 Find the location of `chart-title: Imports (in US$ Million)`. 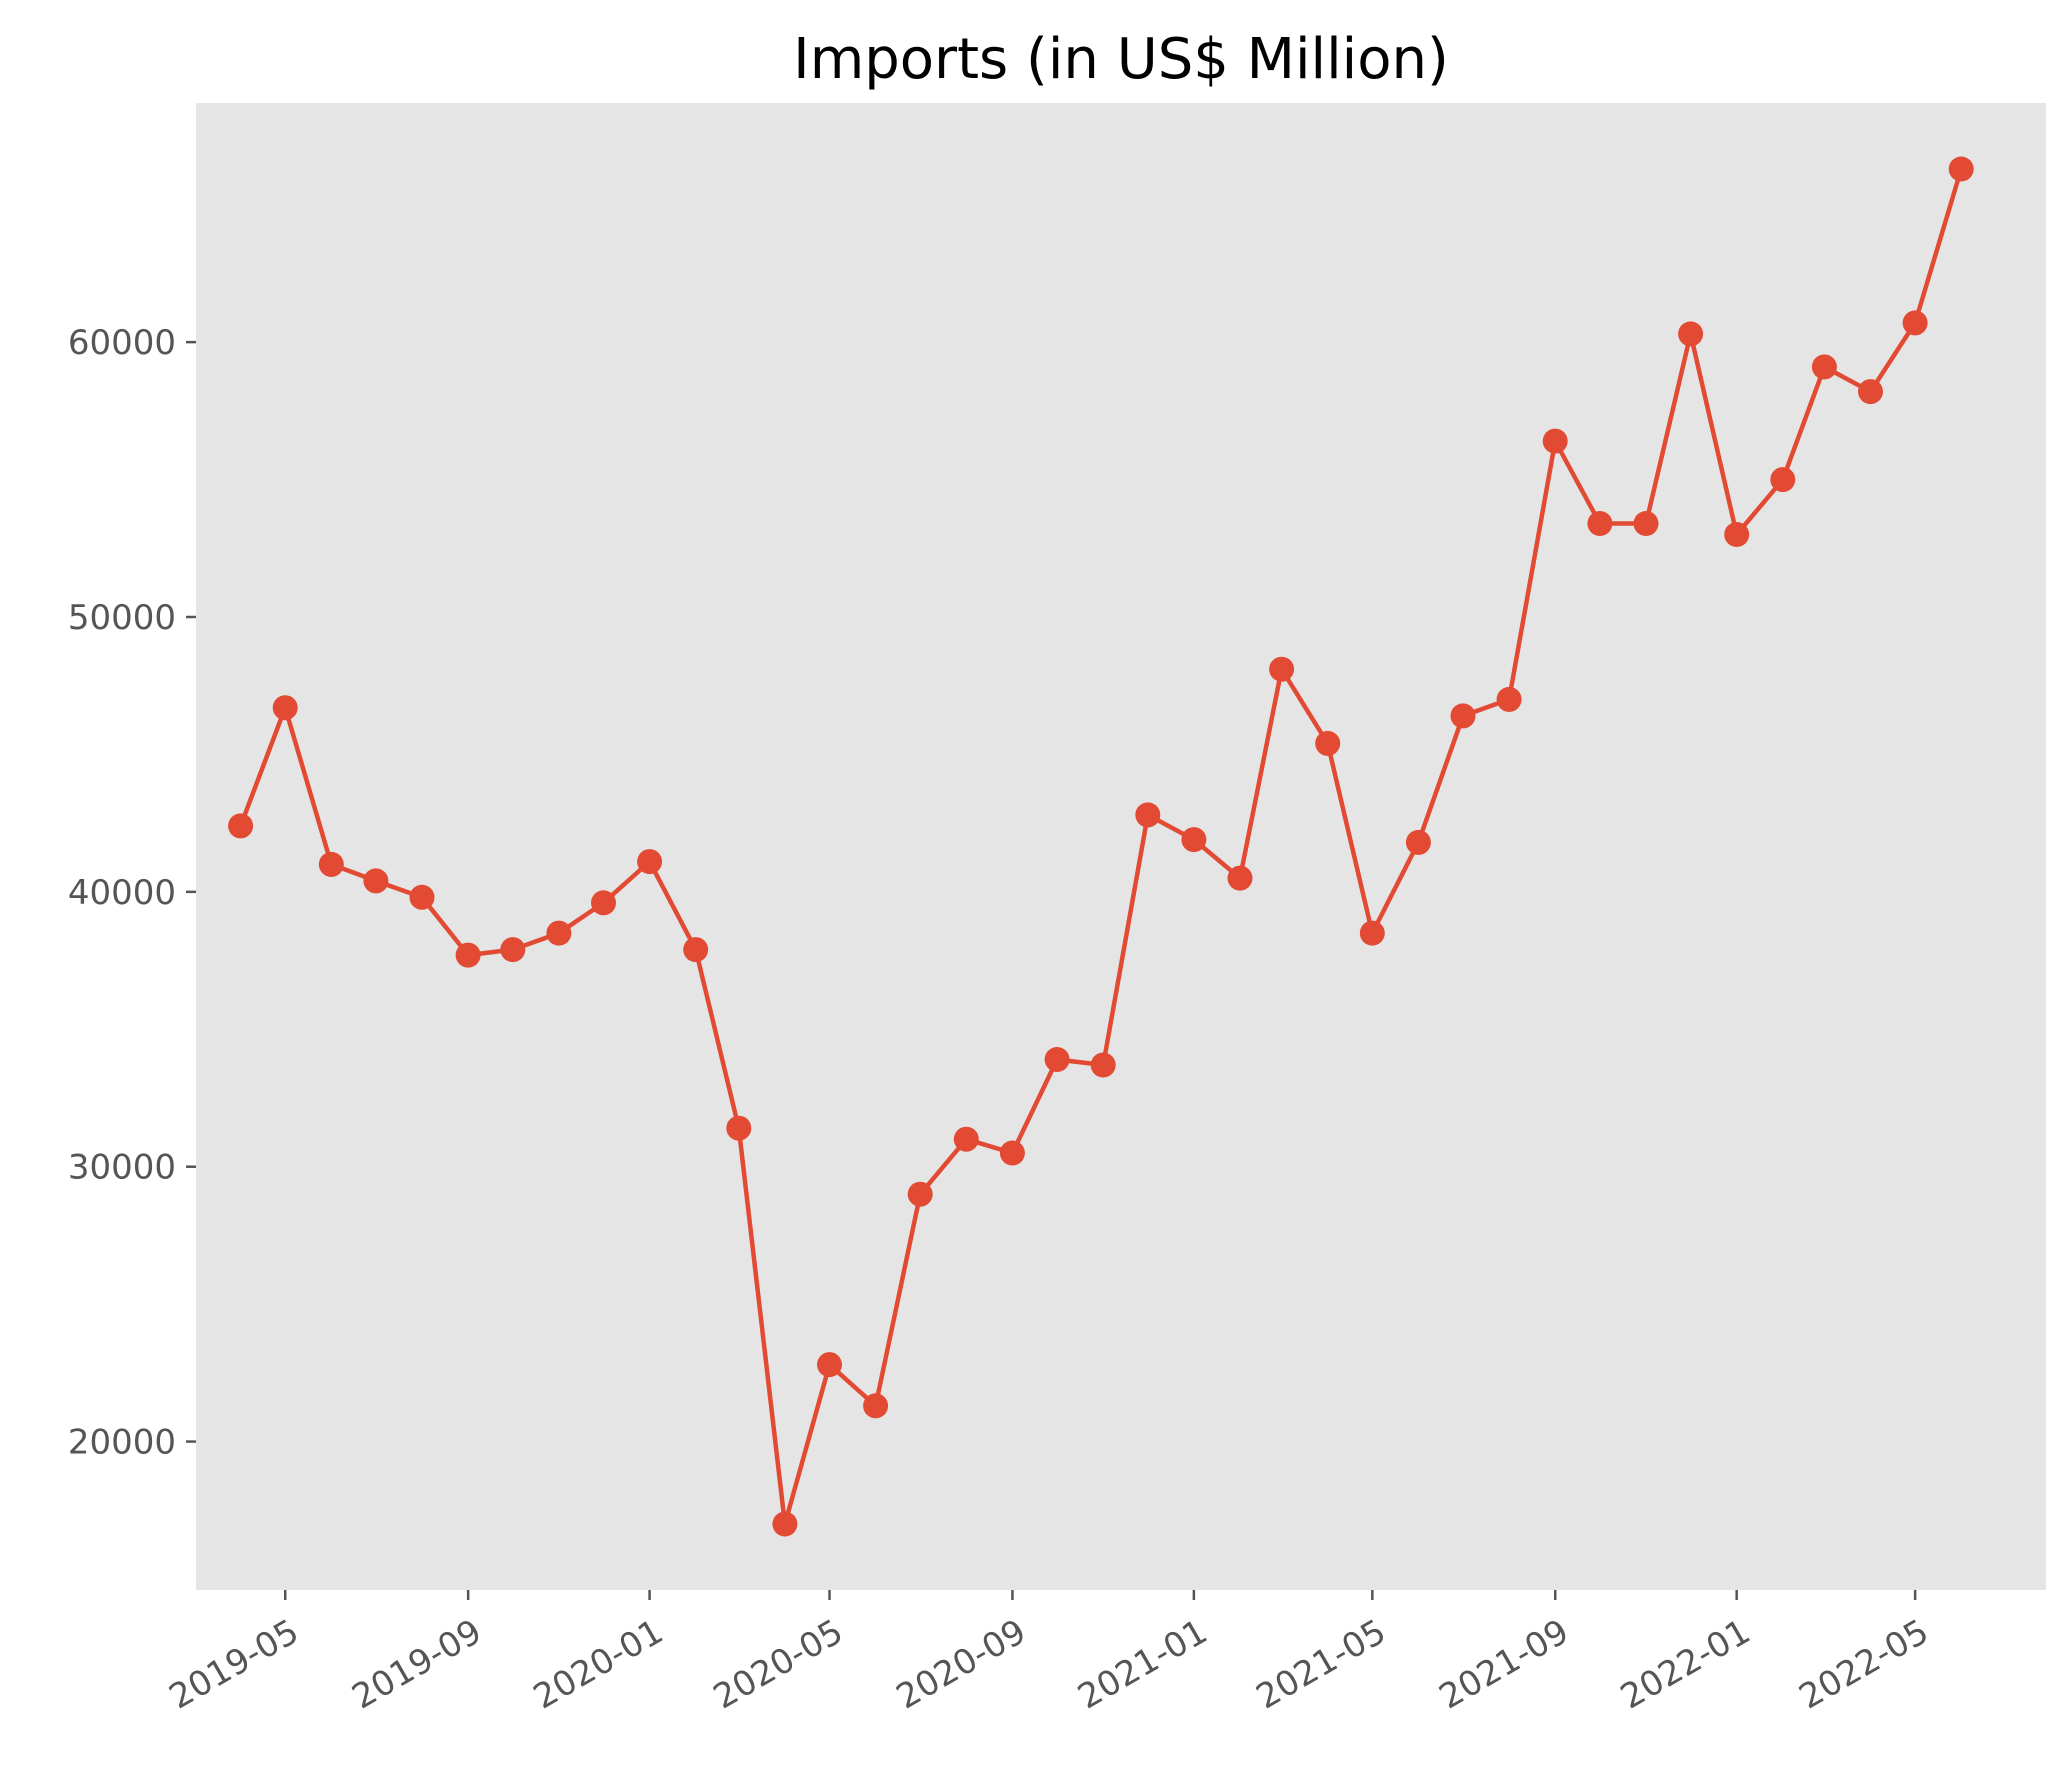

chart-title: Imports (in US$ Million) is located at coordinates (1121, 59).